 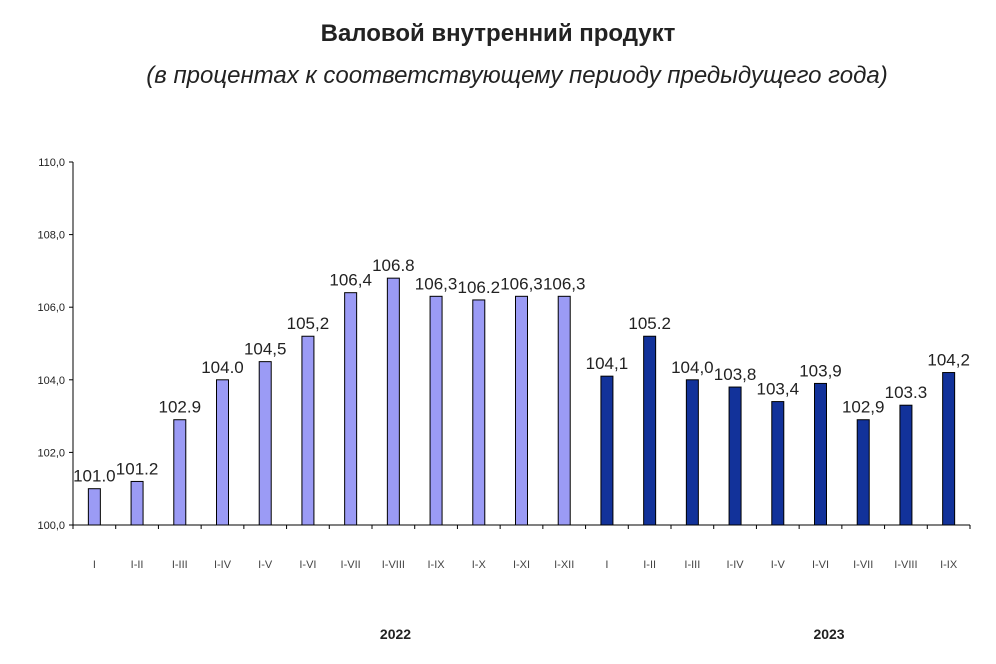 What do you see at coordinates (820, 370) in the screenshot?
I see `bar-value-label: 103,9` at bounding box center [820, 370].